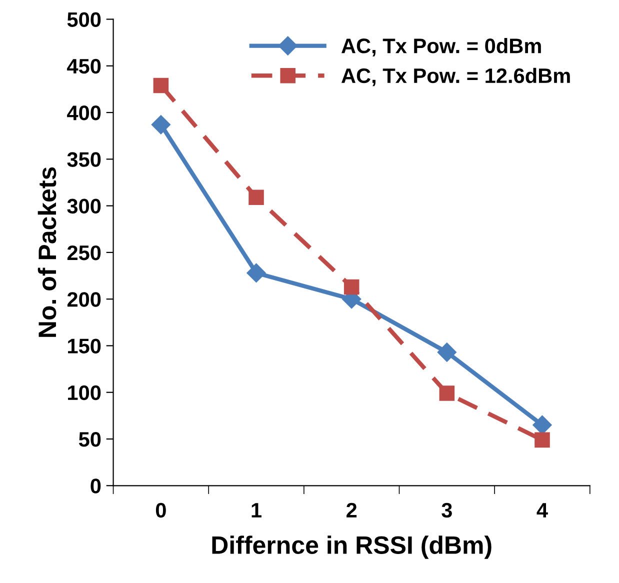  I want to click on y-tick-label: 100, so click(84, 392).